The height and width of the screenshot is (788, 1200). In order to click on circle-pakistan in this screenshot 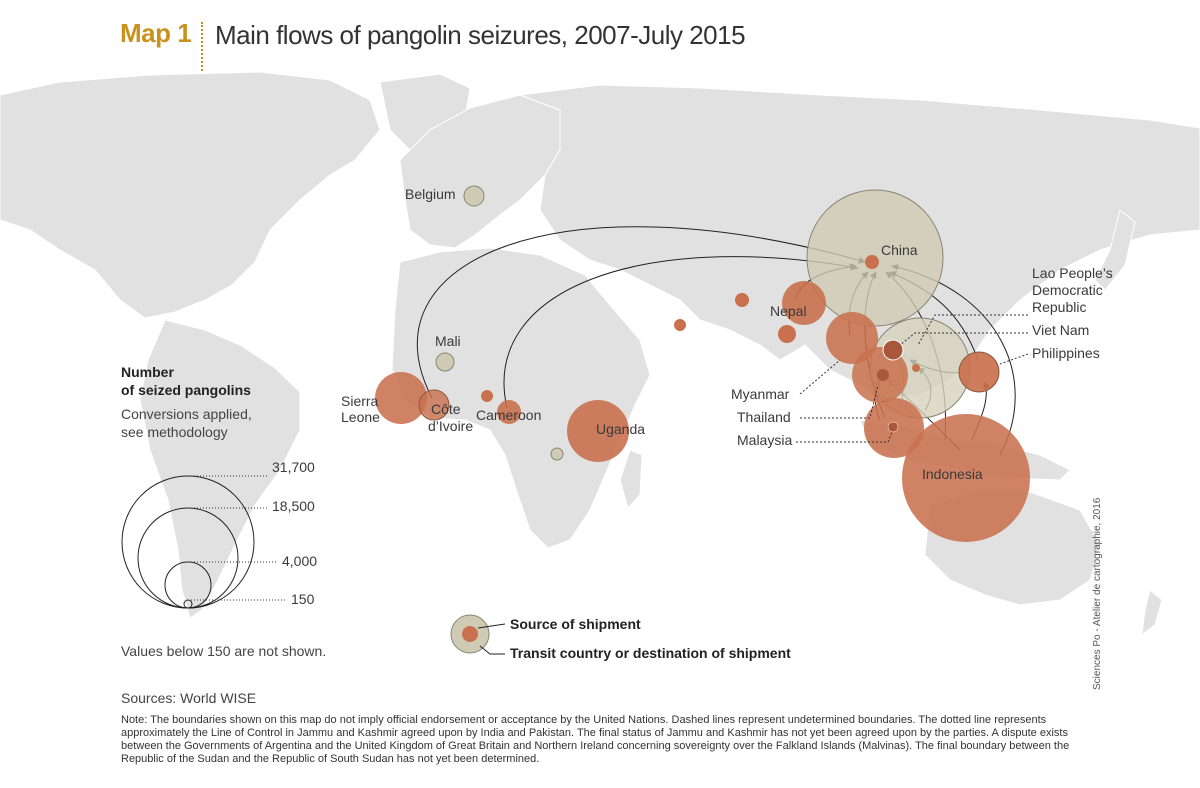, I will do `click(742, 300)`.